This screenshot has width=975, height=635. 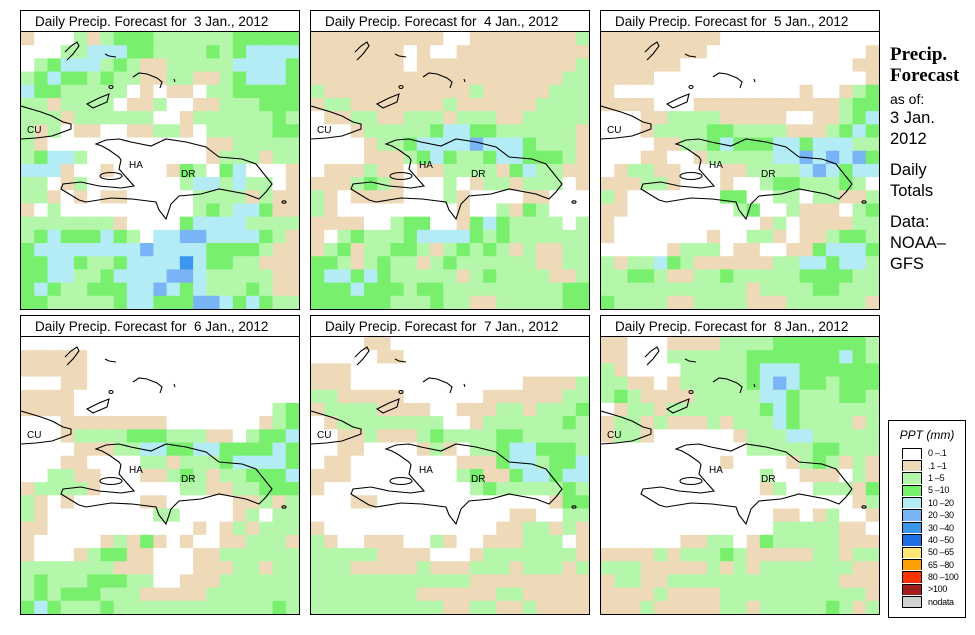 I want to click on legend-item: .1 –1, so click(x=933, y=465).